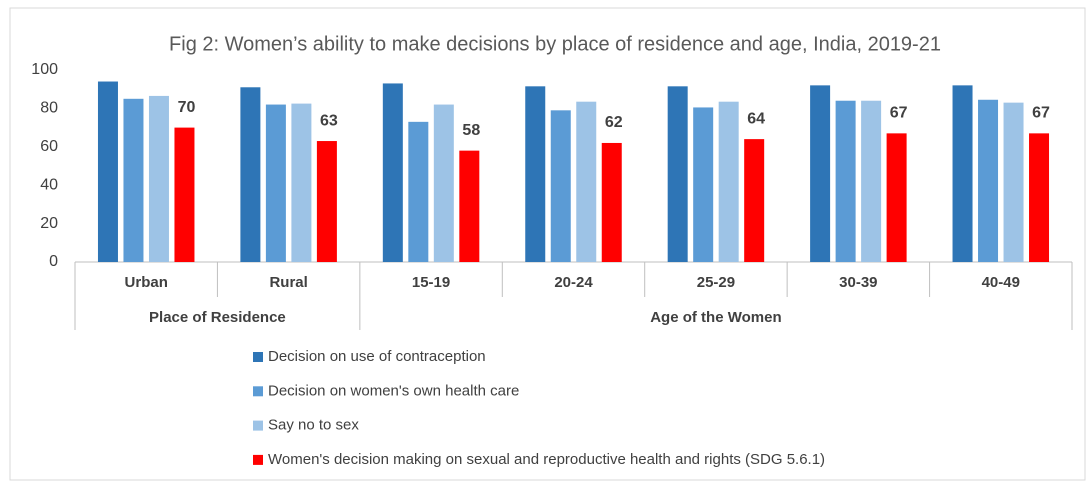 This screenshot has height=481, width=1086. What do you see at coordinates (49, 108) in the screenshot?
I see `y-tick-label: 80` at bounding box center [49, 108].